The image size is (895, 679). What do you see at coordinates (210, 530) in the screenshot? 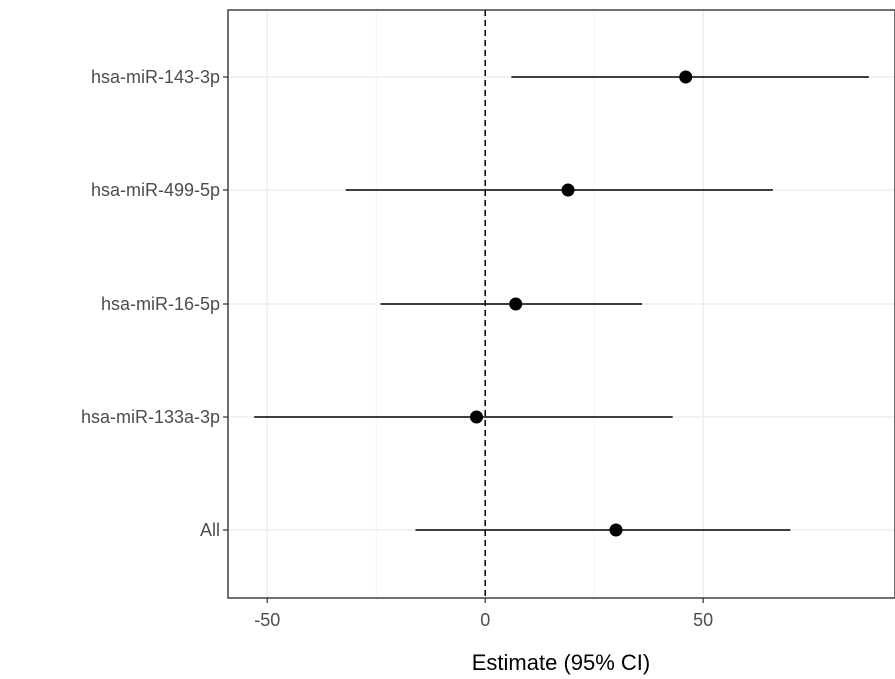
I see `y-tick-label: All` at bounding box center [210, 530].